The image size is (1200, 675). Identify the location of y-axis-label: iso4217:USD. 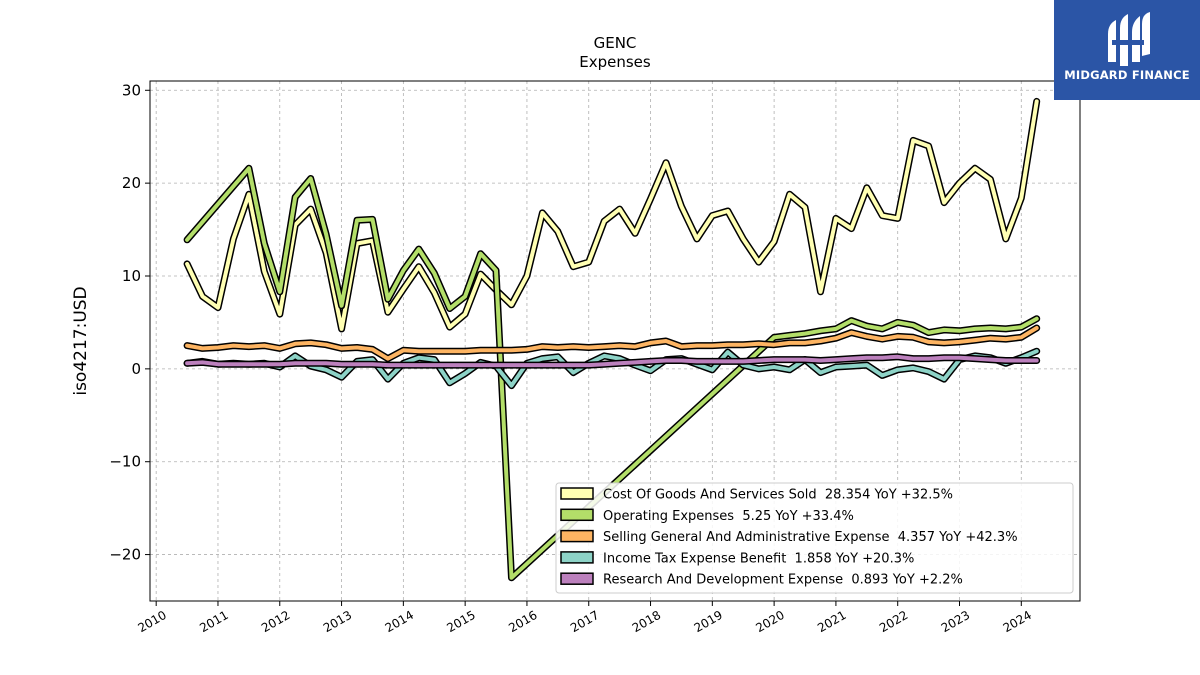
(81, 340).